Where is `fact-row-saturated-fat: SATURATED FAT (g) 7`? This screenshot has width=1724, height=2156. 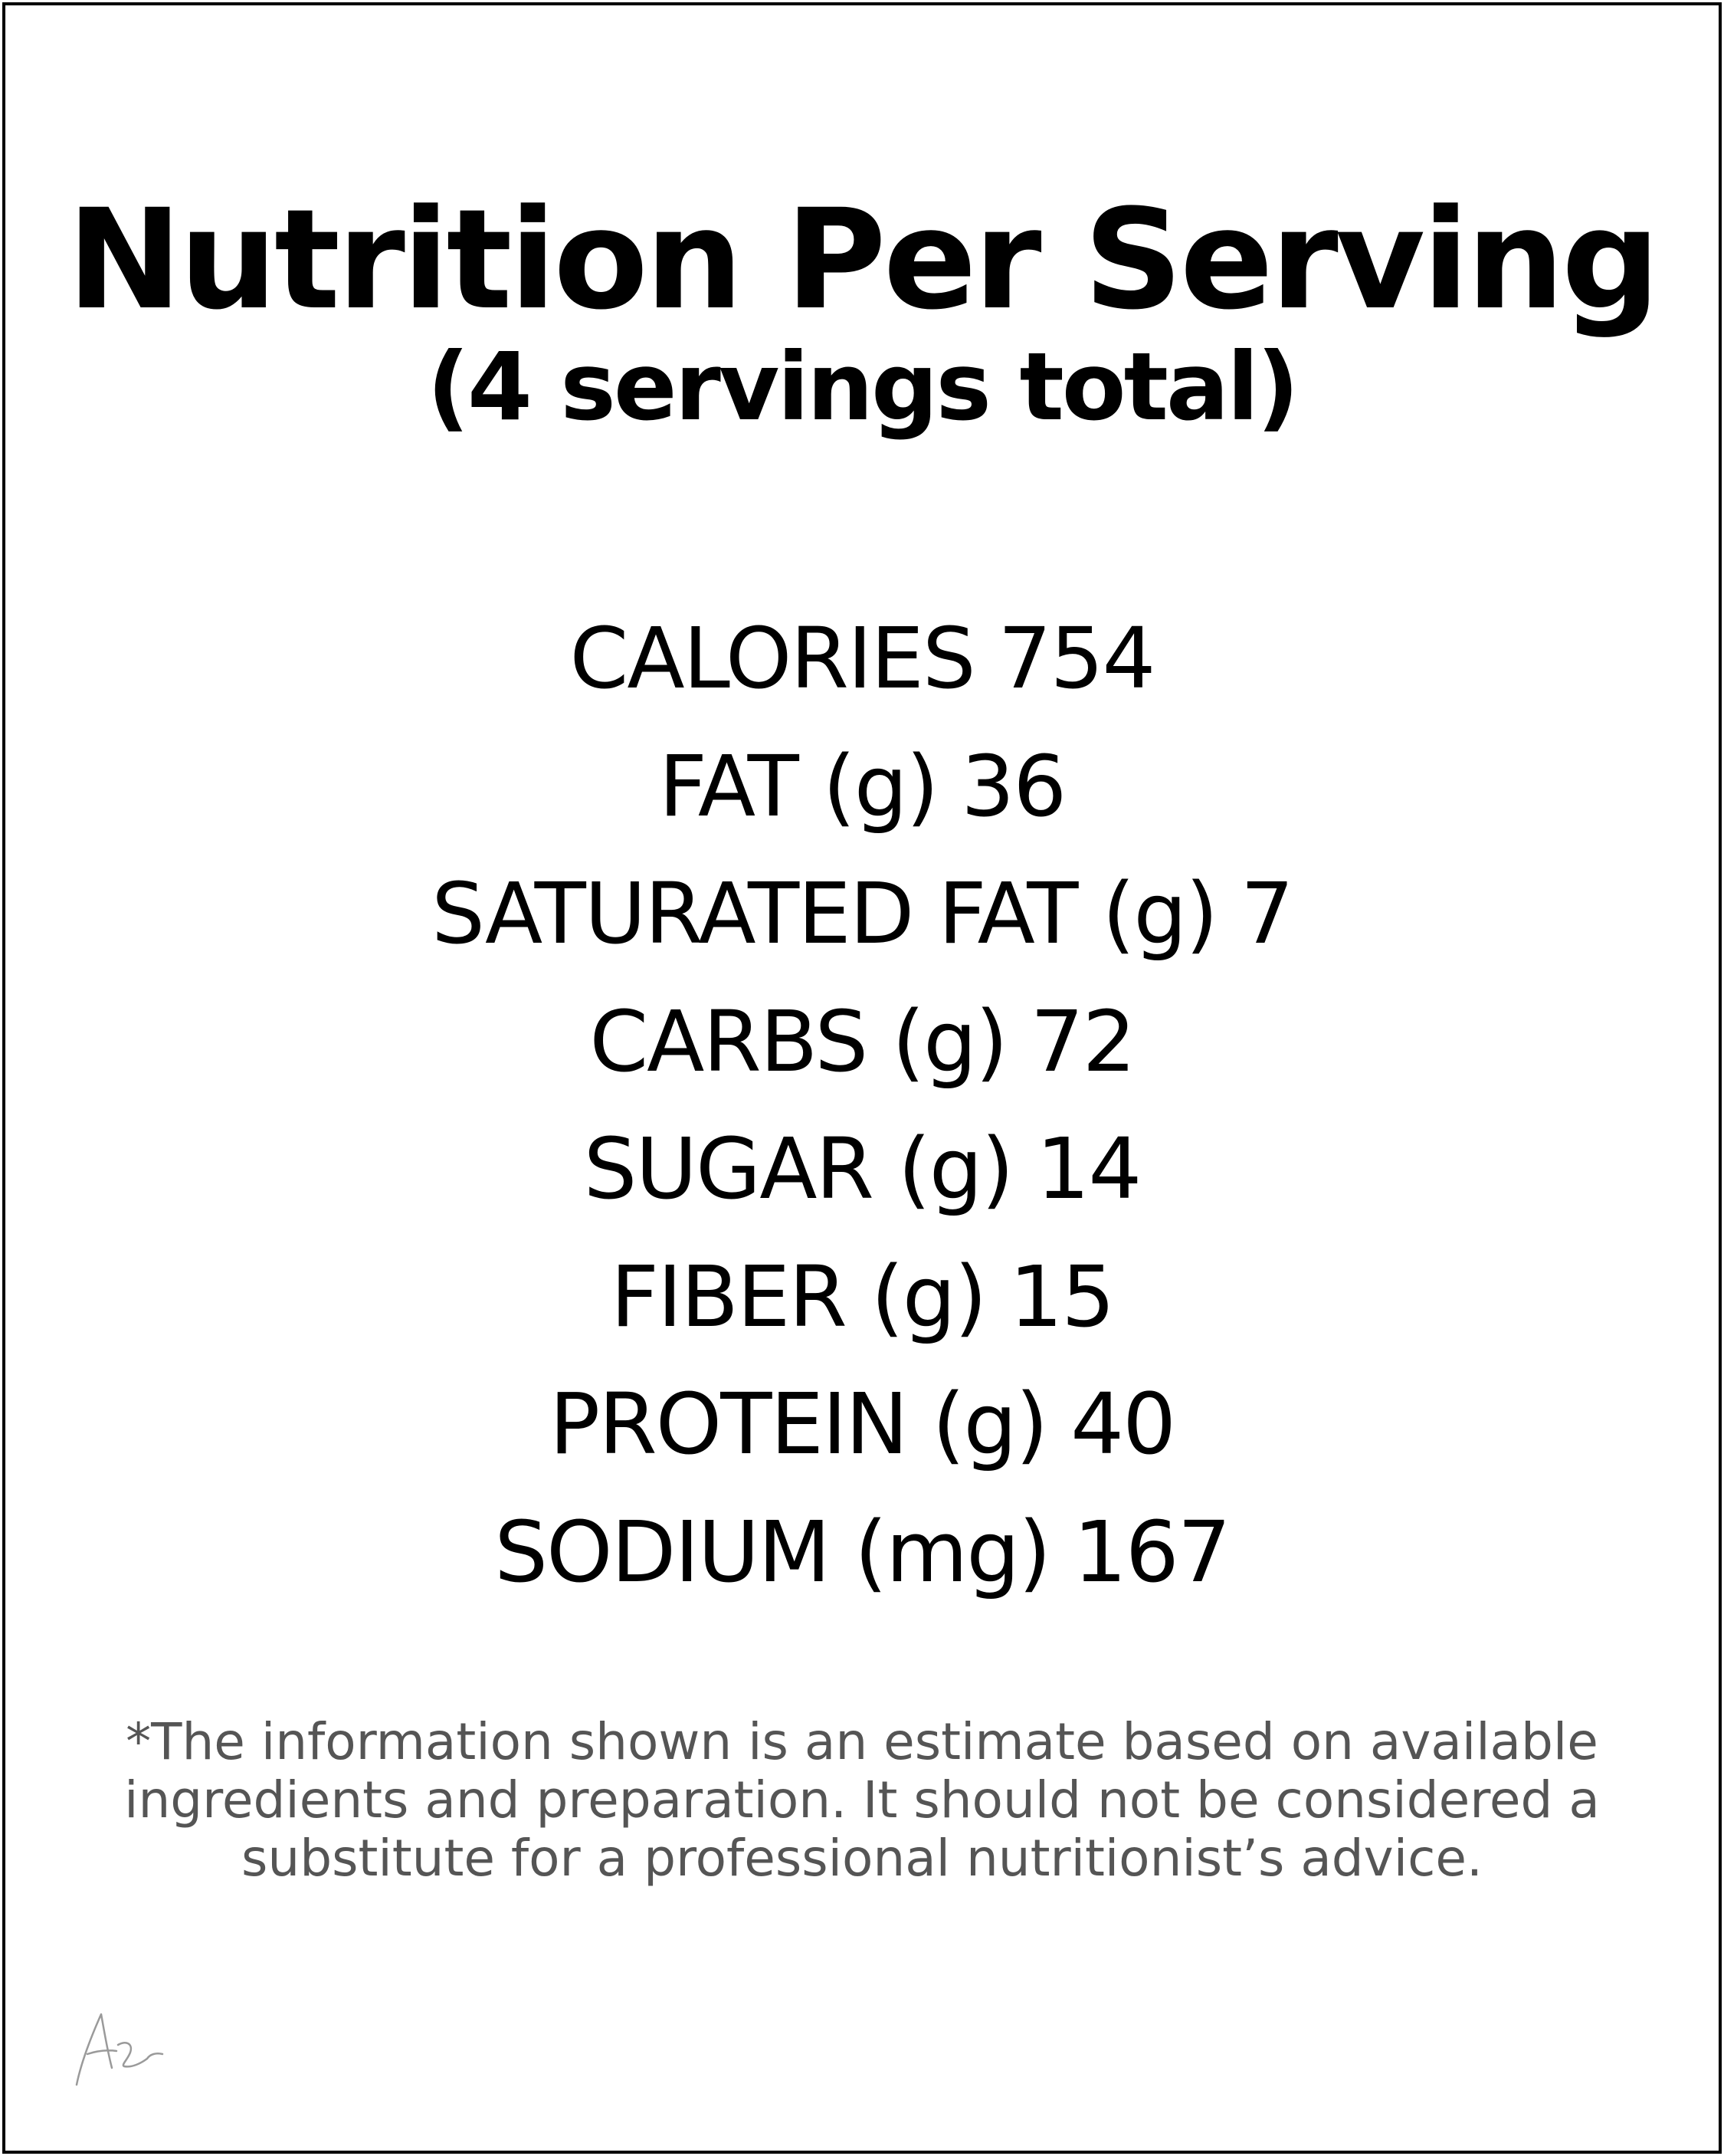 fact-row-saturated-fat: SATURATED FAT (g) 7 is located at coordinates (862, 914).